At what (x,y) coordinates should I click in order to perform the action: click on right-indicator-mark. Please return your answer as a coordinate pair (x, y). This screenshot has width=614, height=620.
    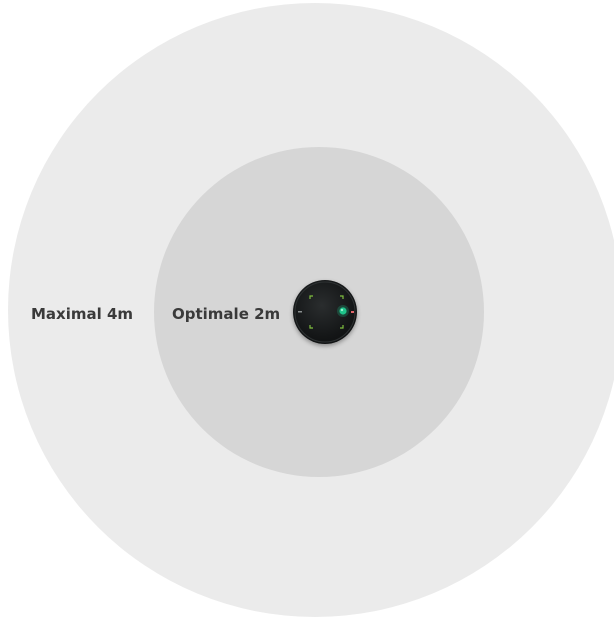
    Looking at the image, I should click on (352, 312).